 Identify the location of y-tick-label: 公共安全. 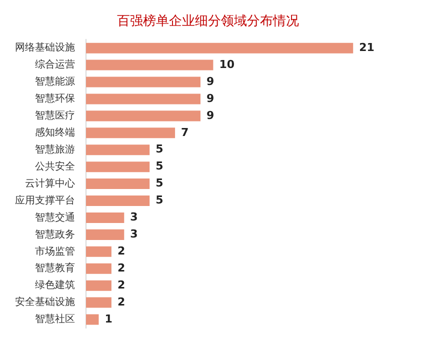
(55, 166).